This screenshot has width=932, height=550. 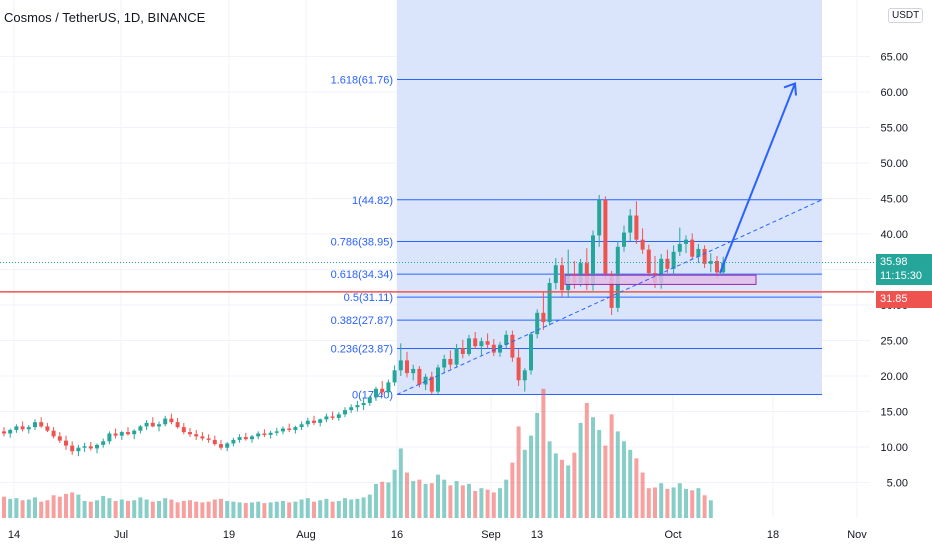 I want to click on price-axis-label: 65.00, so click(x=894, y=58).